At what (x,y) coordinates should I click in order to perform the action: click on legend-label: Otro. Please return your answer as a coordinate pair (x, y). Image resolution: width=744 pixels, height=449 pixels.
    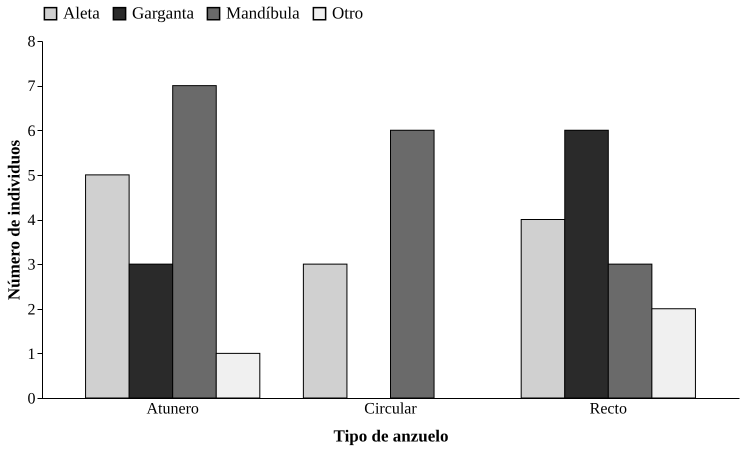
    Looking at the image, I should click on (348, 13).